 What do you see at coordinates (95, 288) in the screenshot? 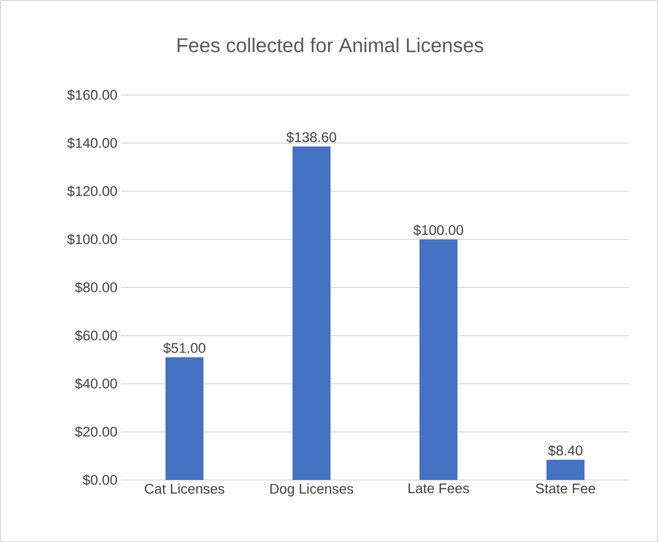
I see `y-tick-label: $80.00` at bounding box center [95, 288].